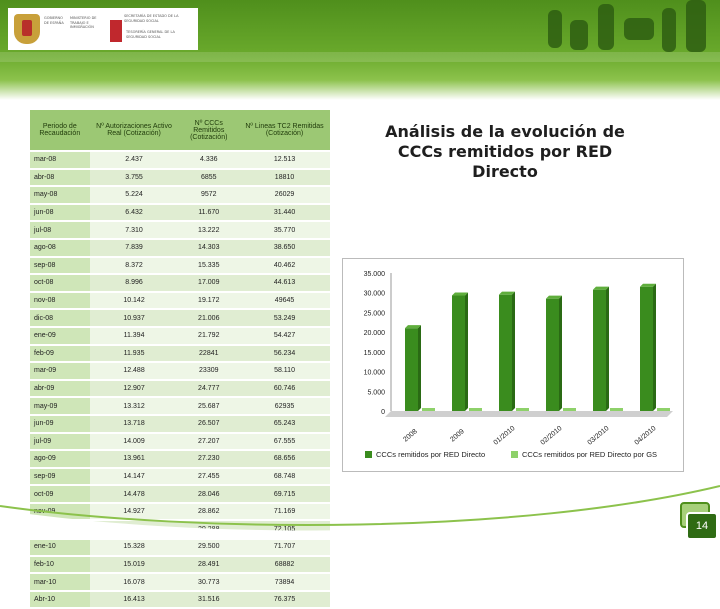  I want to click on cccs-cell: 25.687, so click(209, 406).